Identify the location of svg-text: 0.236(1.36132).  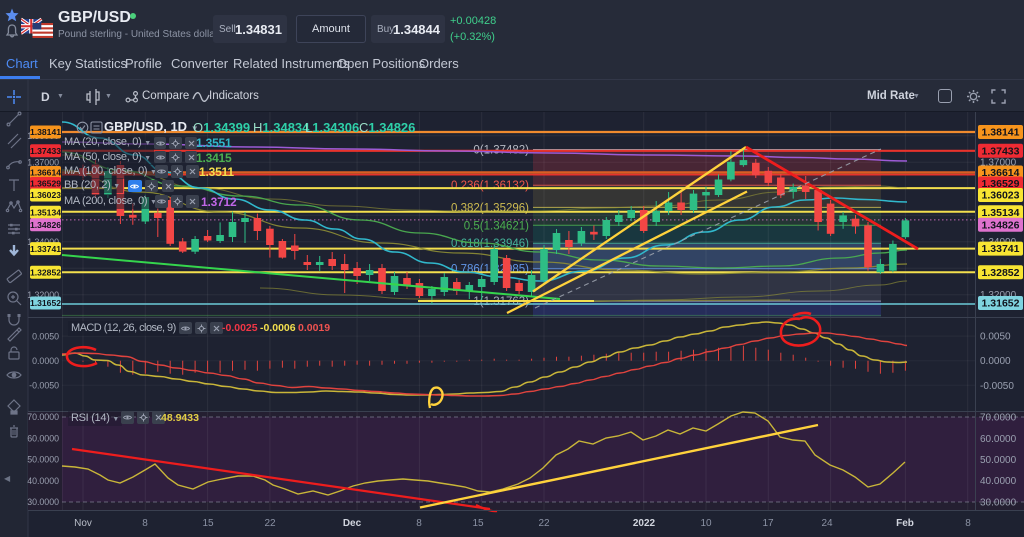
(490, 186).